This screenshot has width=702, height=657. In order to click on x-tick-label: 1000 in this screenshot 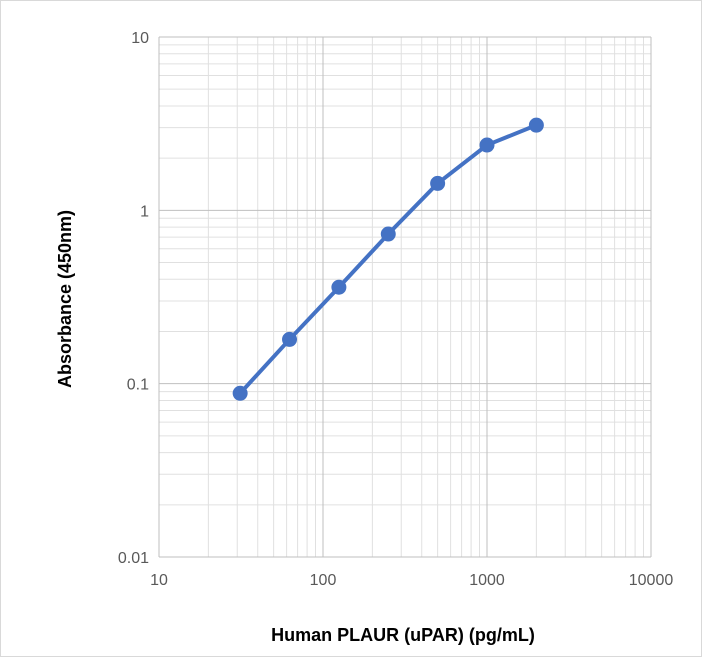, I will do `click(487, 580)`.